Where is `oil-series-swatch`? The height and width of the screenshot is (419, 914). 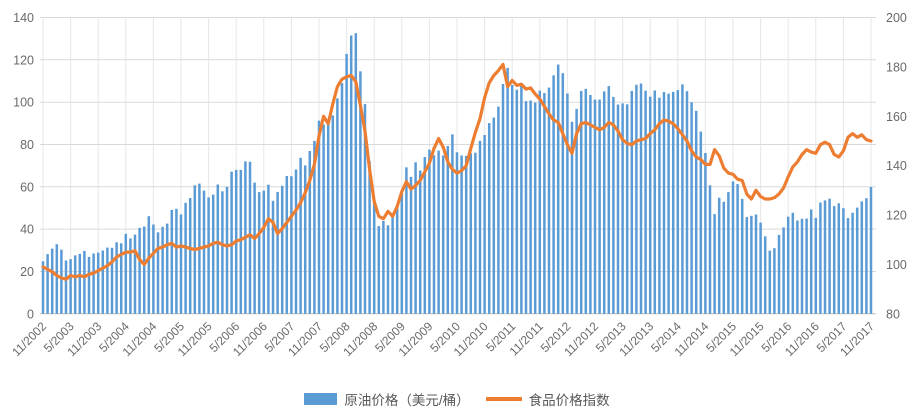
oil-series-swatch is located at coordinates (321, 399).